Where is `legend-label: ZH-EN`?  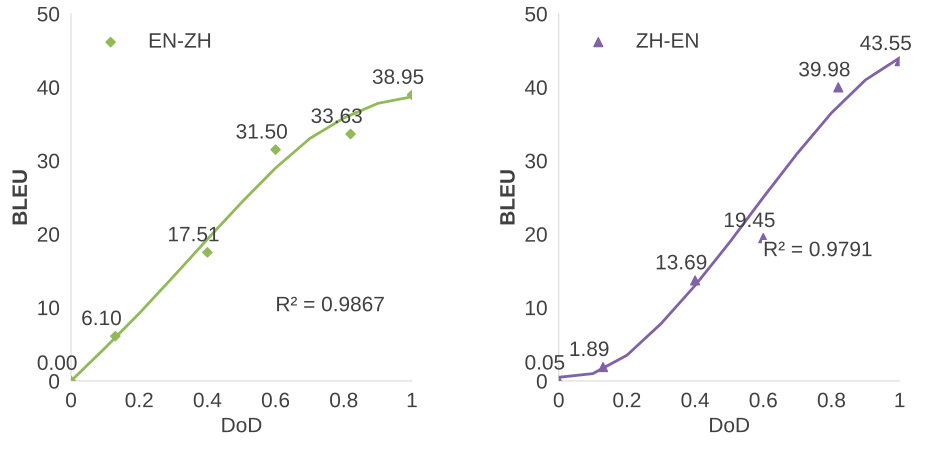 legend-label: ZH-EN is located at coordinates (667, 40).